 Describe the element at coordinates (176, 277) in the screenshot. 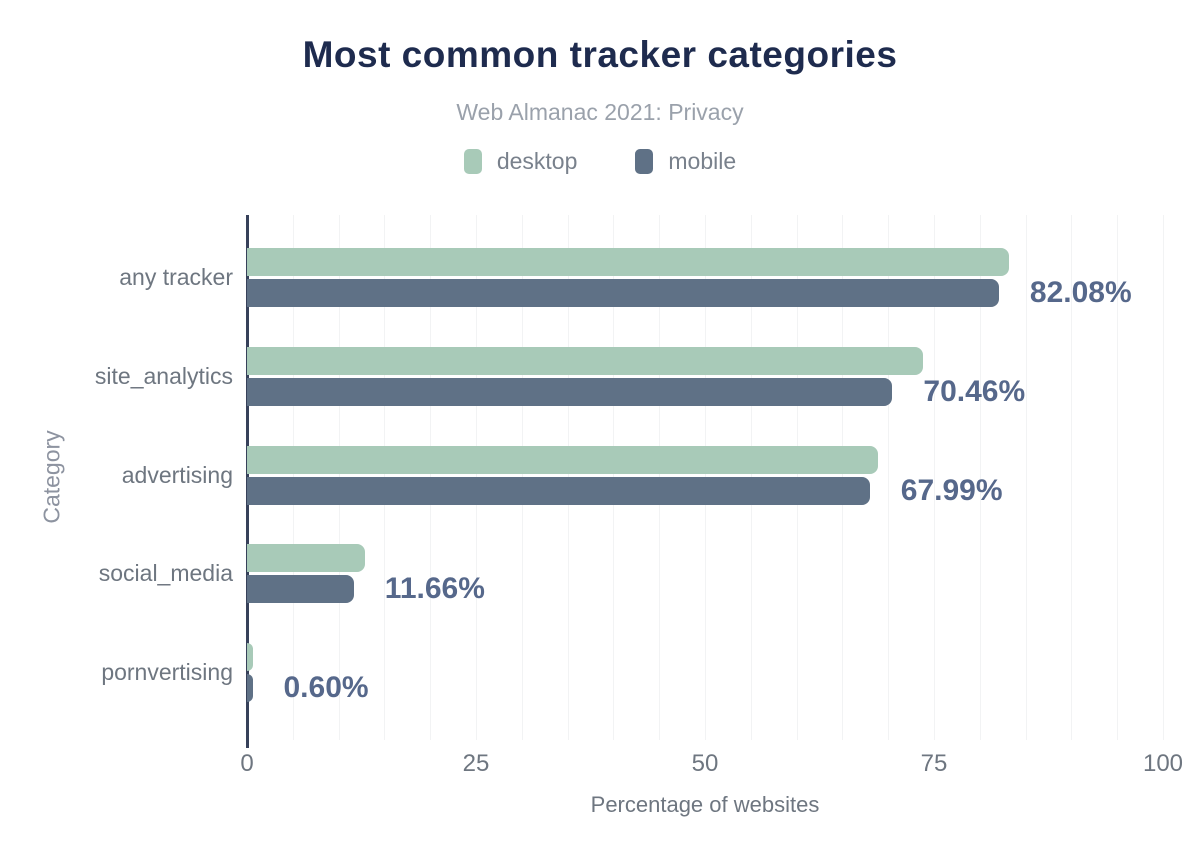

I see `category-label: any tracker` at that location.